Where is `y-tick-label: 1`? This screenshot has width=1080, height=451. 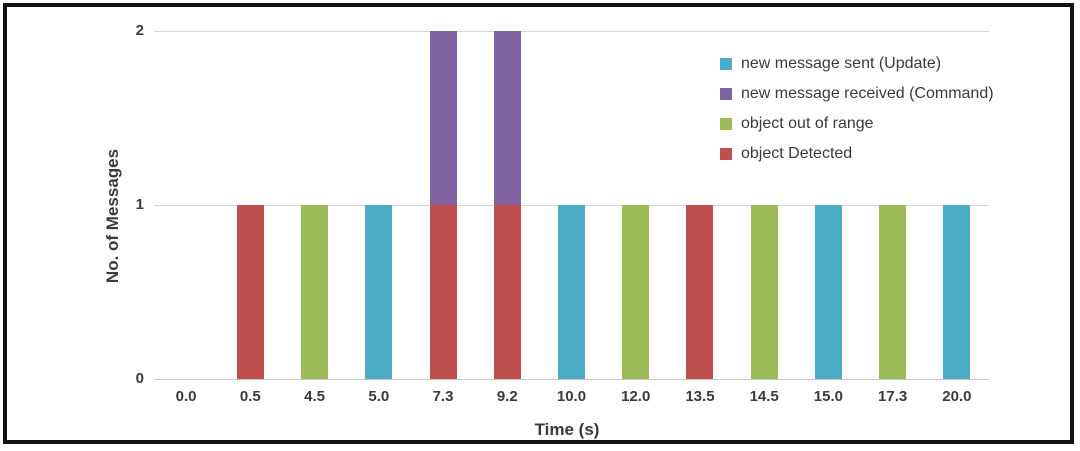 y-tick-label: 1 is located at coordinates (139, 204).